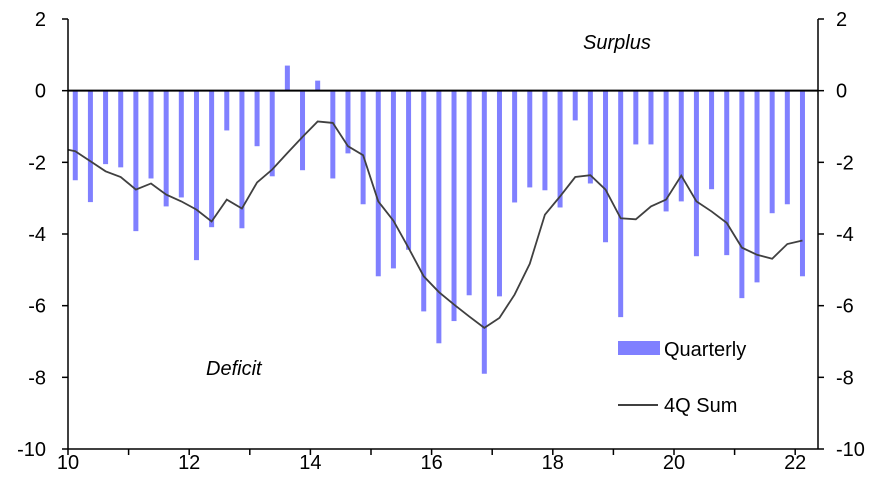 The height and width of the screenshot is (492, 883). What do you see at coordinates (310, 463) in the screenshot?
I see `x-tick-label: 14` at bounding box center [310, 463].